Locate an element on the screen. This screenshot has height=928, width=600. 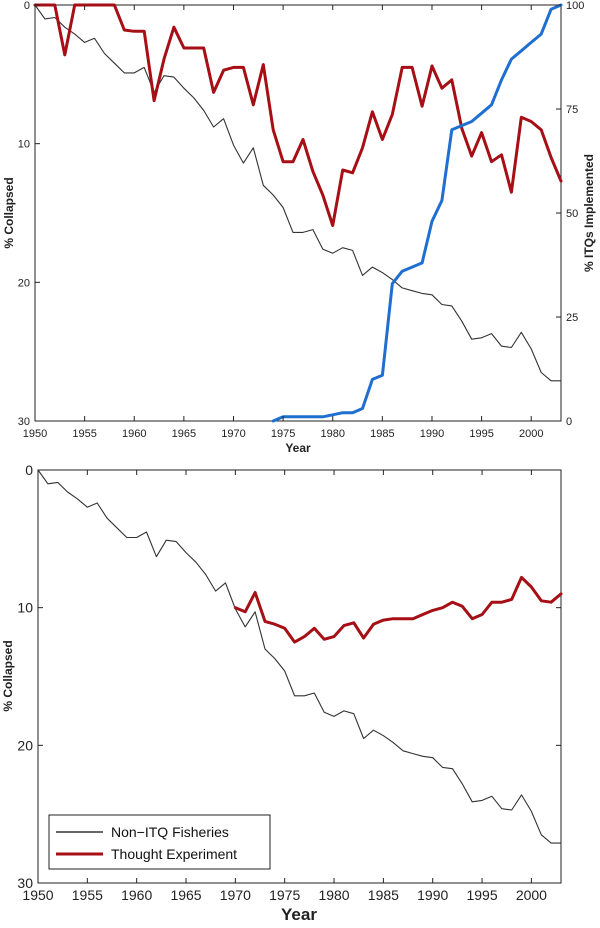
series-line-thought-experiment is located at coordinates (398, 609).